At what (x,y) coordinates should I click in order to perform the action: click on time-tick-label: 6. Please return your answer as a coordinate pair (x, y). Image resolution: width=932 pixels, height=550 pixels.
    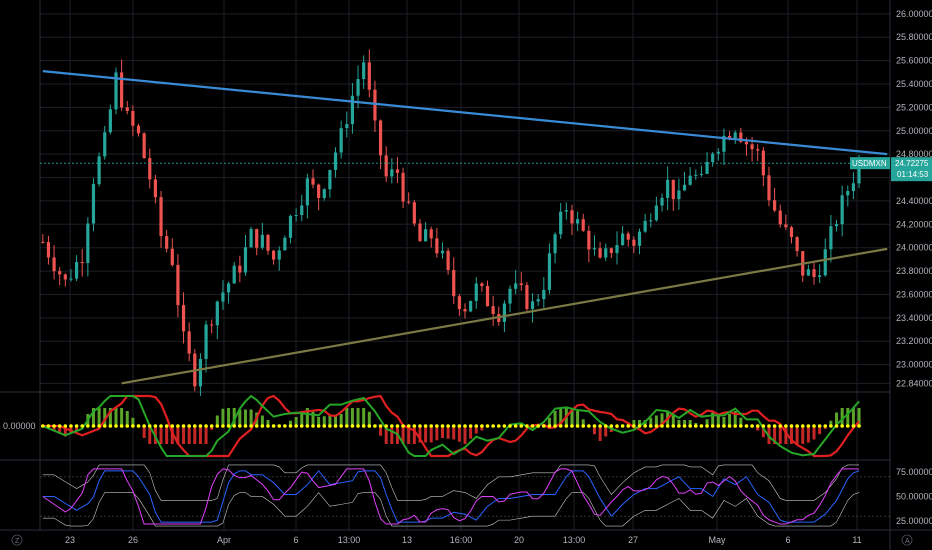
    Looking at the image, I should click on (295, 540).